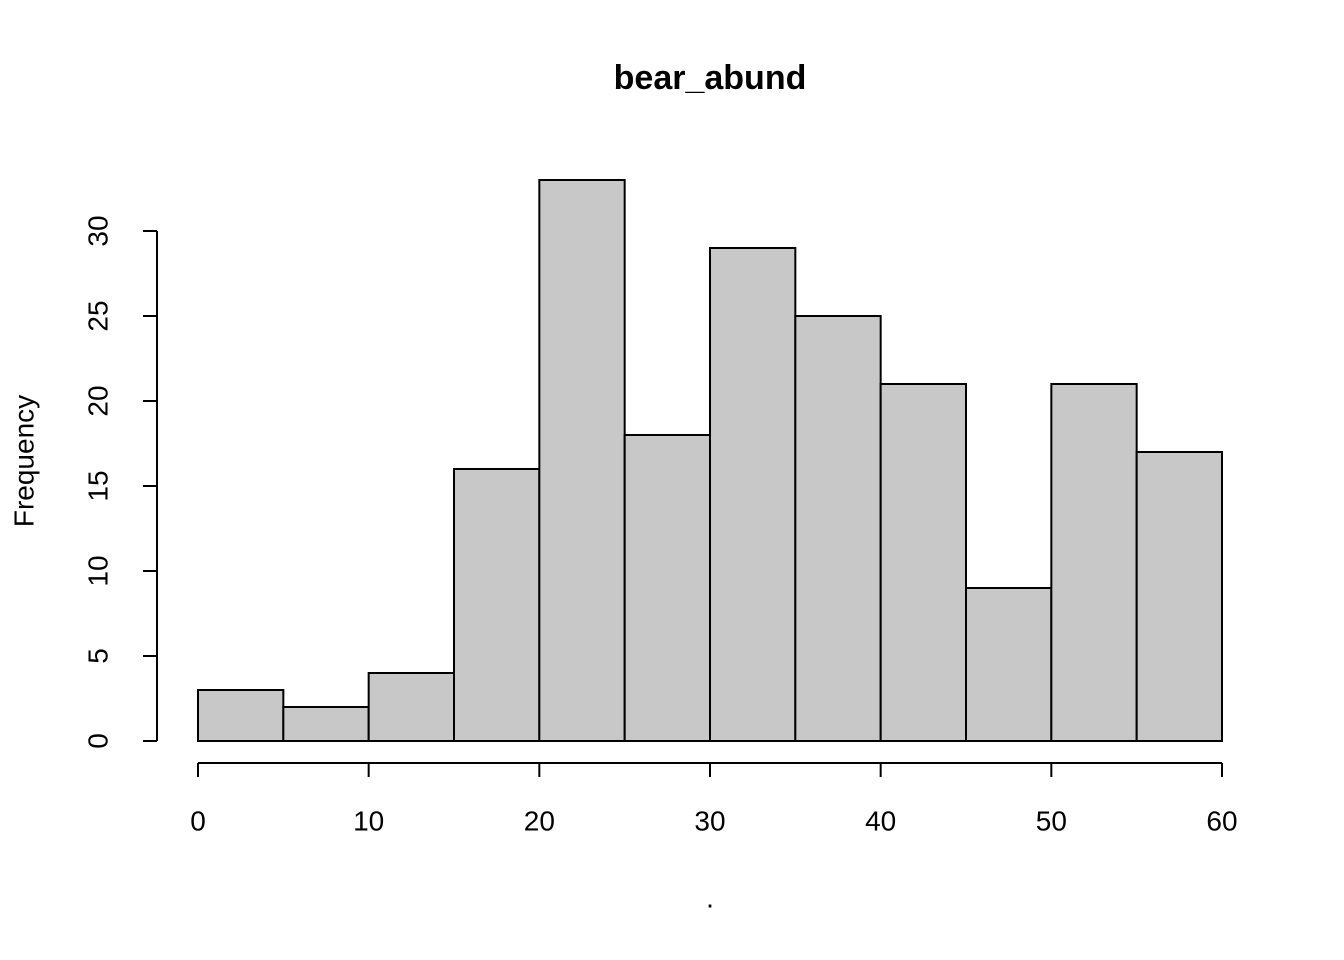  What do you see at coordinates (97, 656) in the screenshot?
I see `y-tick-label: 5` at bounding box center [97, 656].